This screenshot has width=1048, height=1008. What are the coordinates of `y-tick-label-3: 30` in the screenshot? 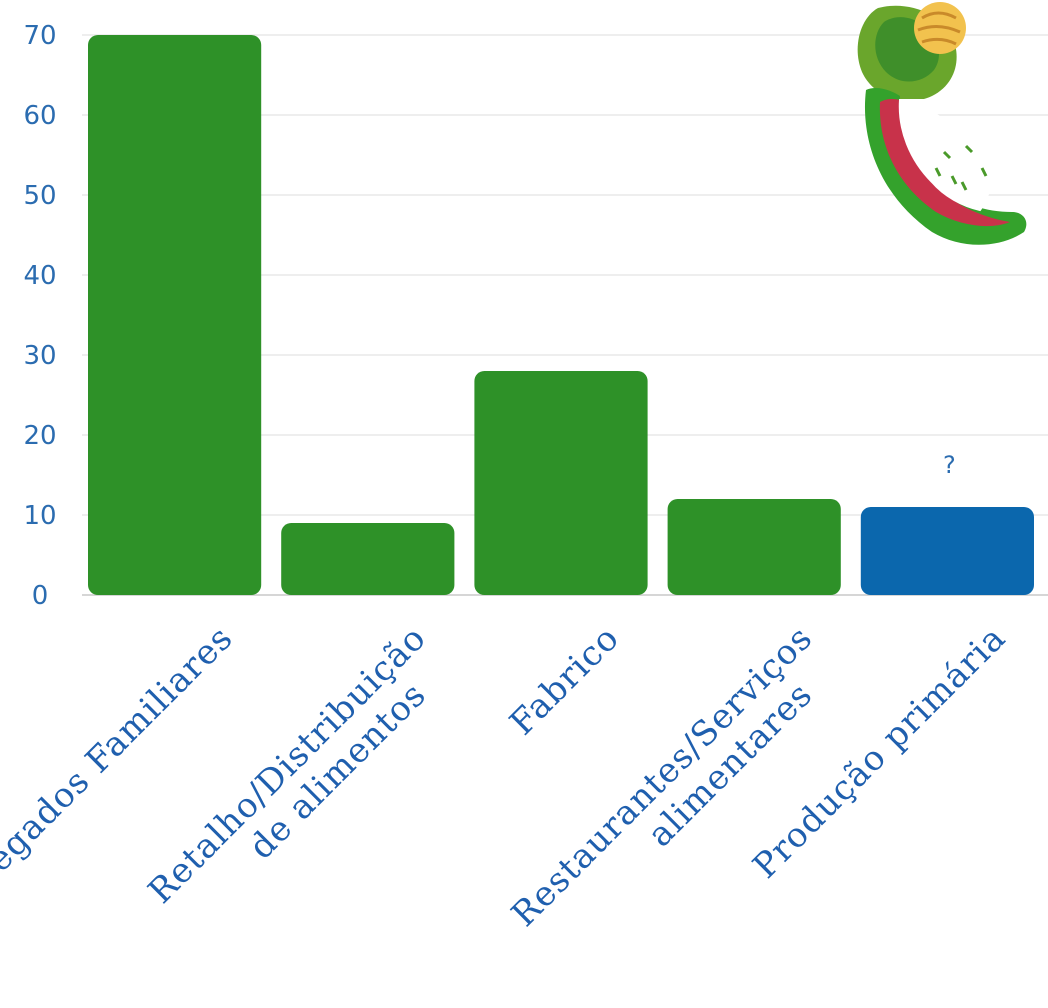 It's located at (39, 356).